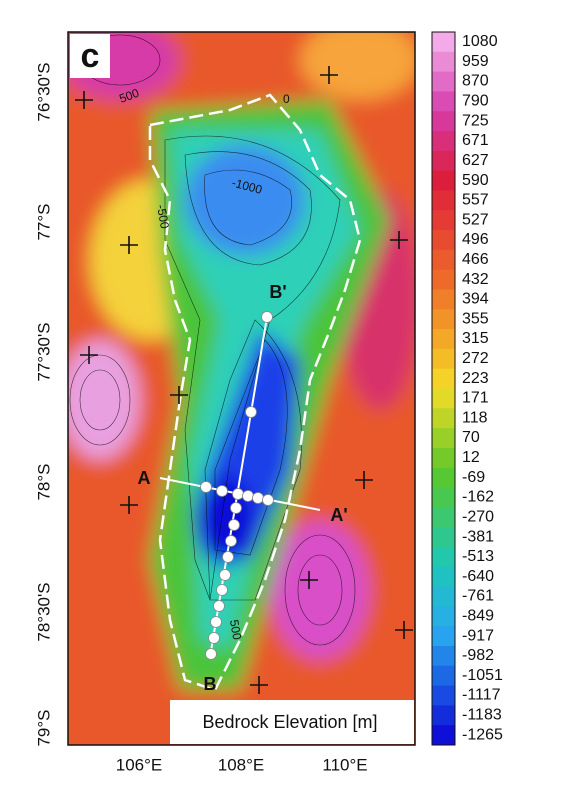 This screenshot has height=800, width=563. I want to click on profile-label: B, so click(210, 684).